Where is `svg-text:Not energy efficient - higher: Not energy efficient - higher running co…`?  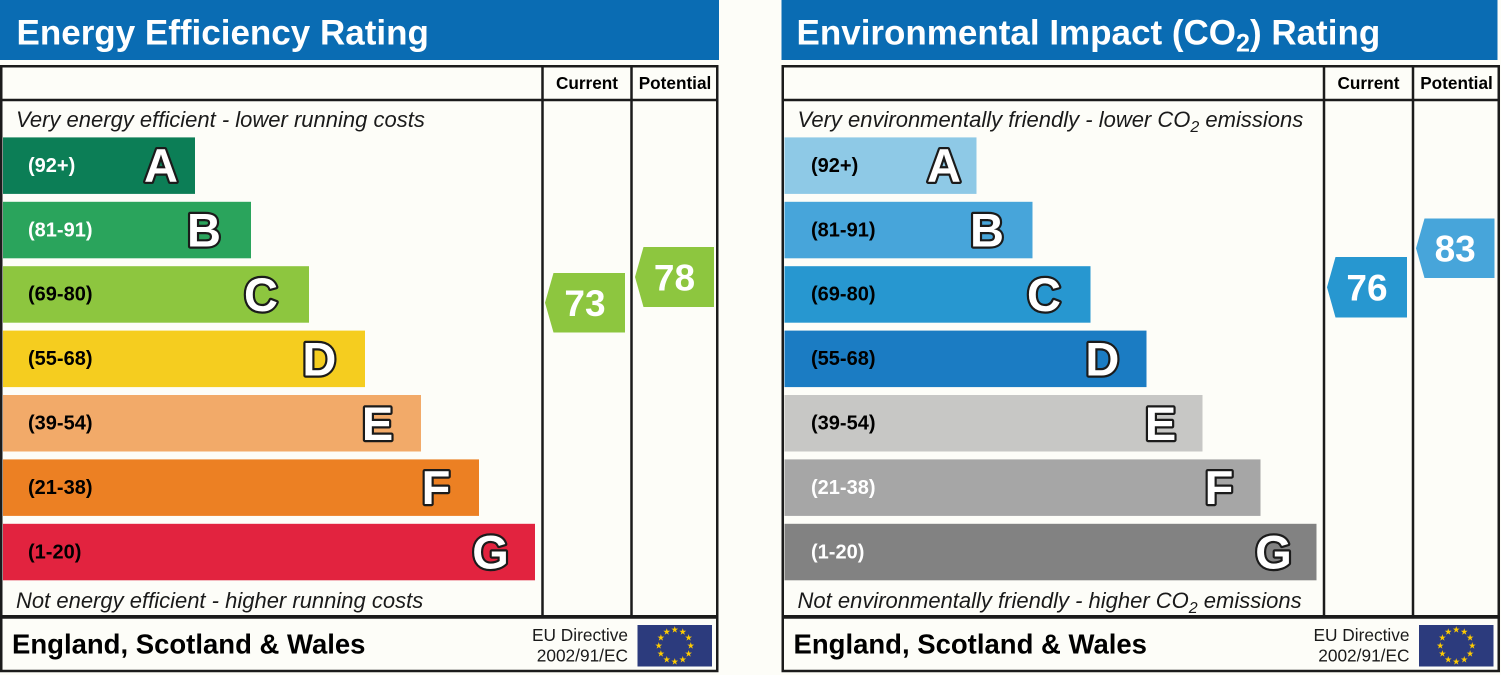 svg-text:Not energy efficient - higher: Not energy efficient - higher running co… is located at coordinates (219, 600).